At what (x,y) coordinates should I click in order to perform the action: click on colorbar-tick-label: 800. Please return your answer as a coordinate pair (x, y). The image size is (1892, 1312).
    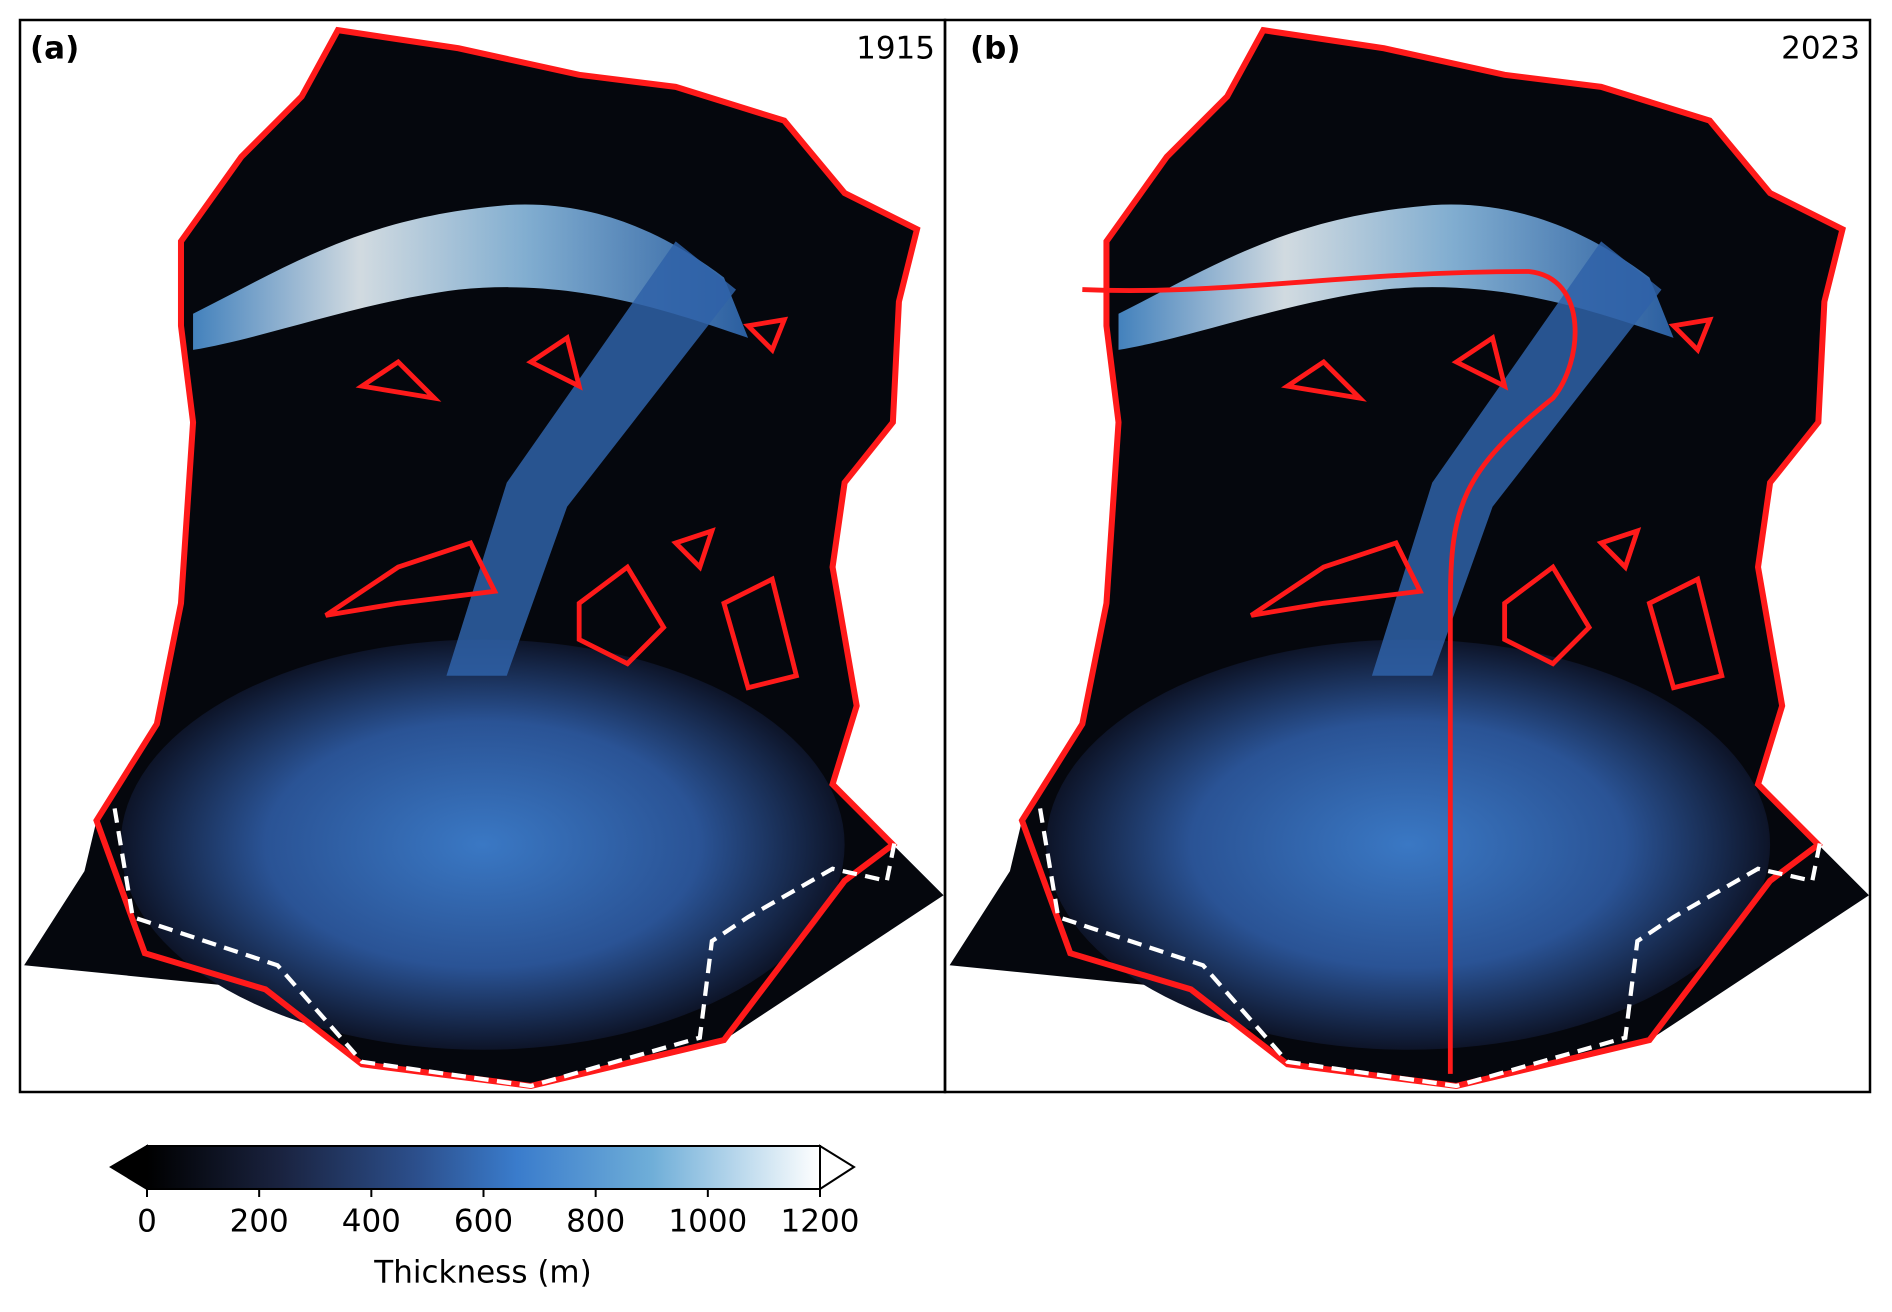
    Looking at the image, I should click on (595, 1222).